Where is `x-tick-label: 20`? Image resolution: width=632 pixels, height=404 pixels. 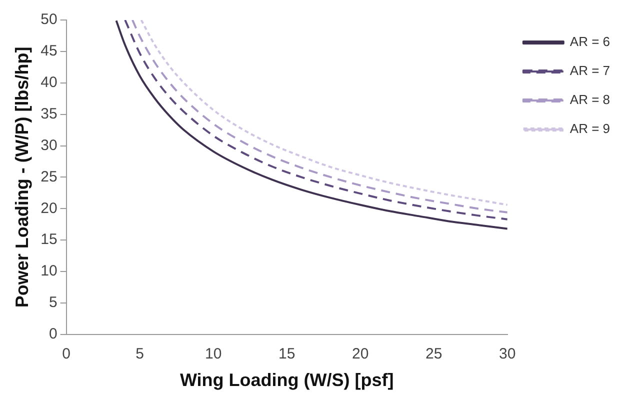
x-tick-label: 20 is located at coordinates (360, 354).